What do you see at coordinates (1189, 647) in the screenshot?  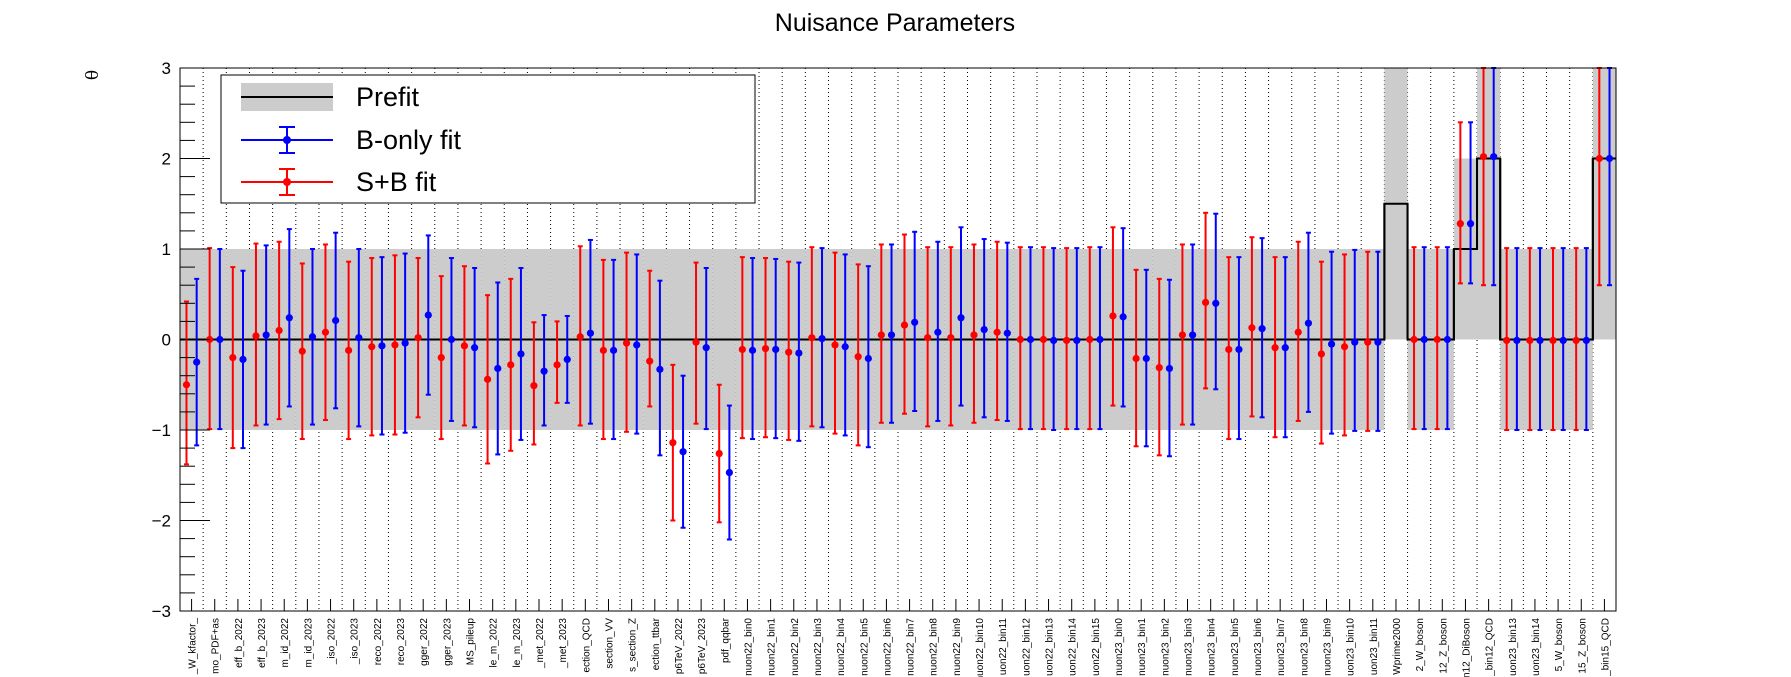 I see `x-tick-label-43: nuon23_bin3` at bounding box center [1189, 647].